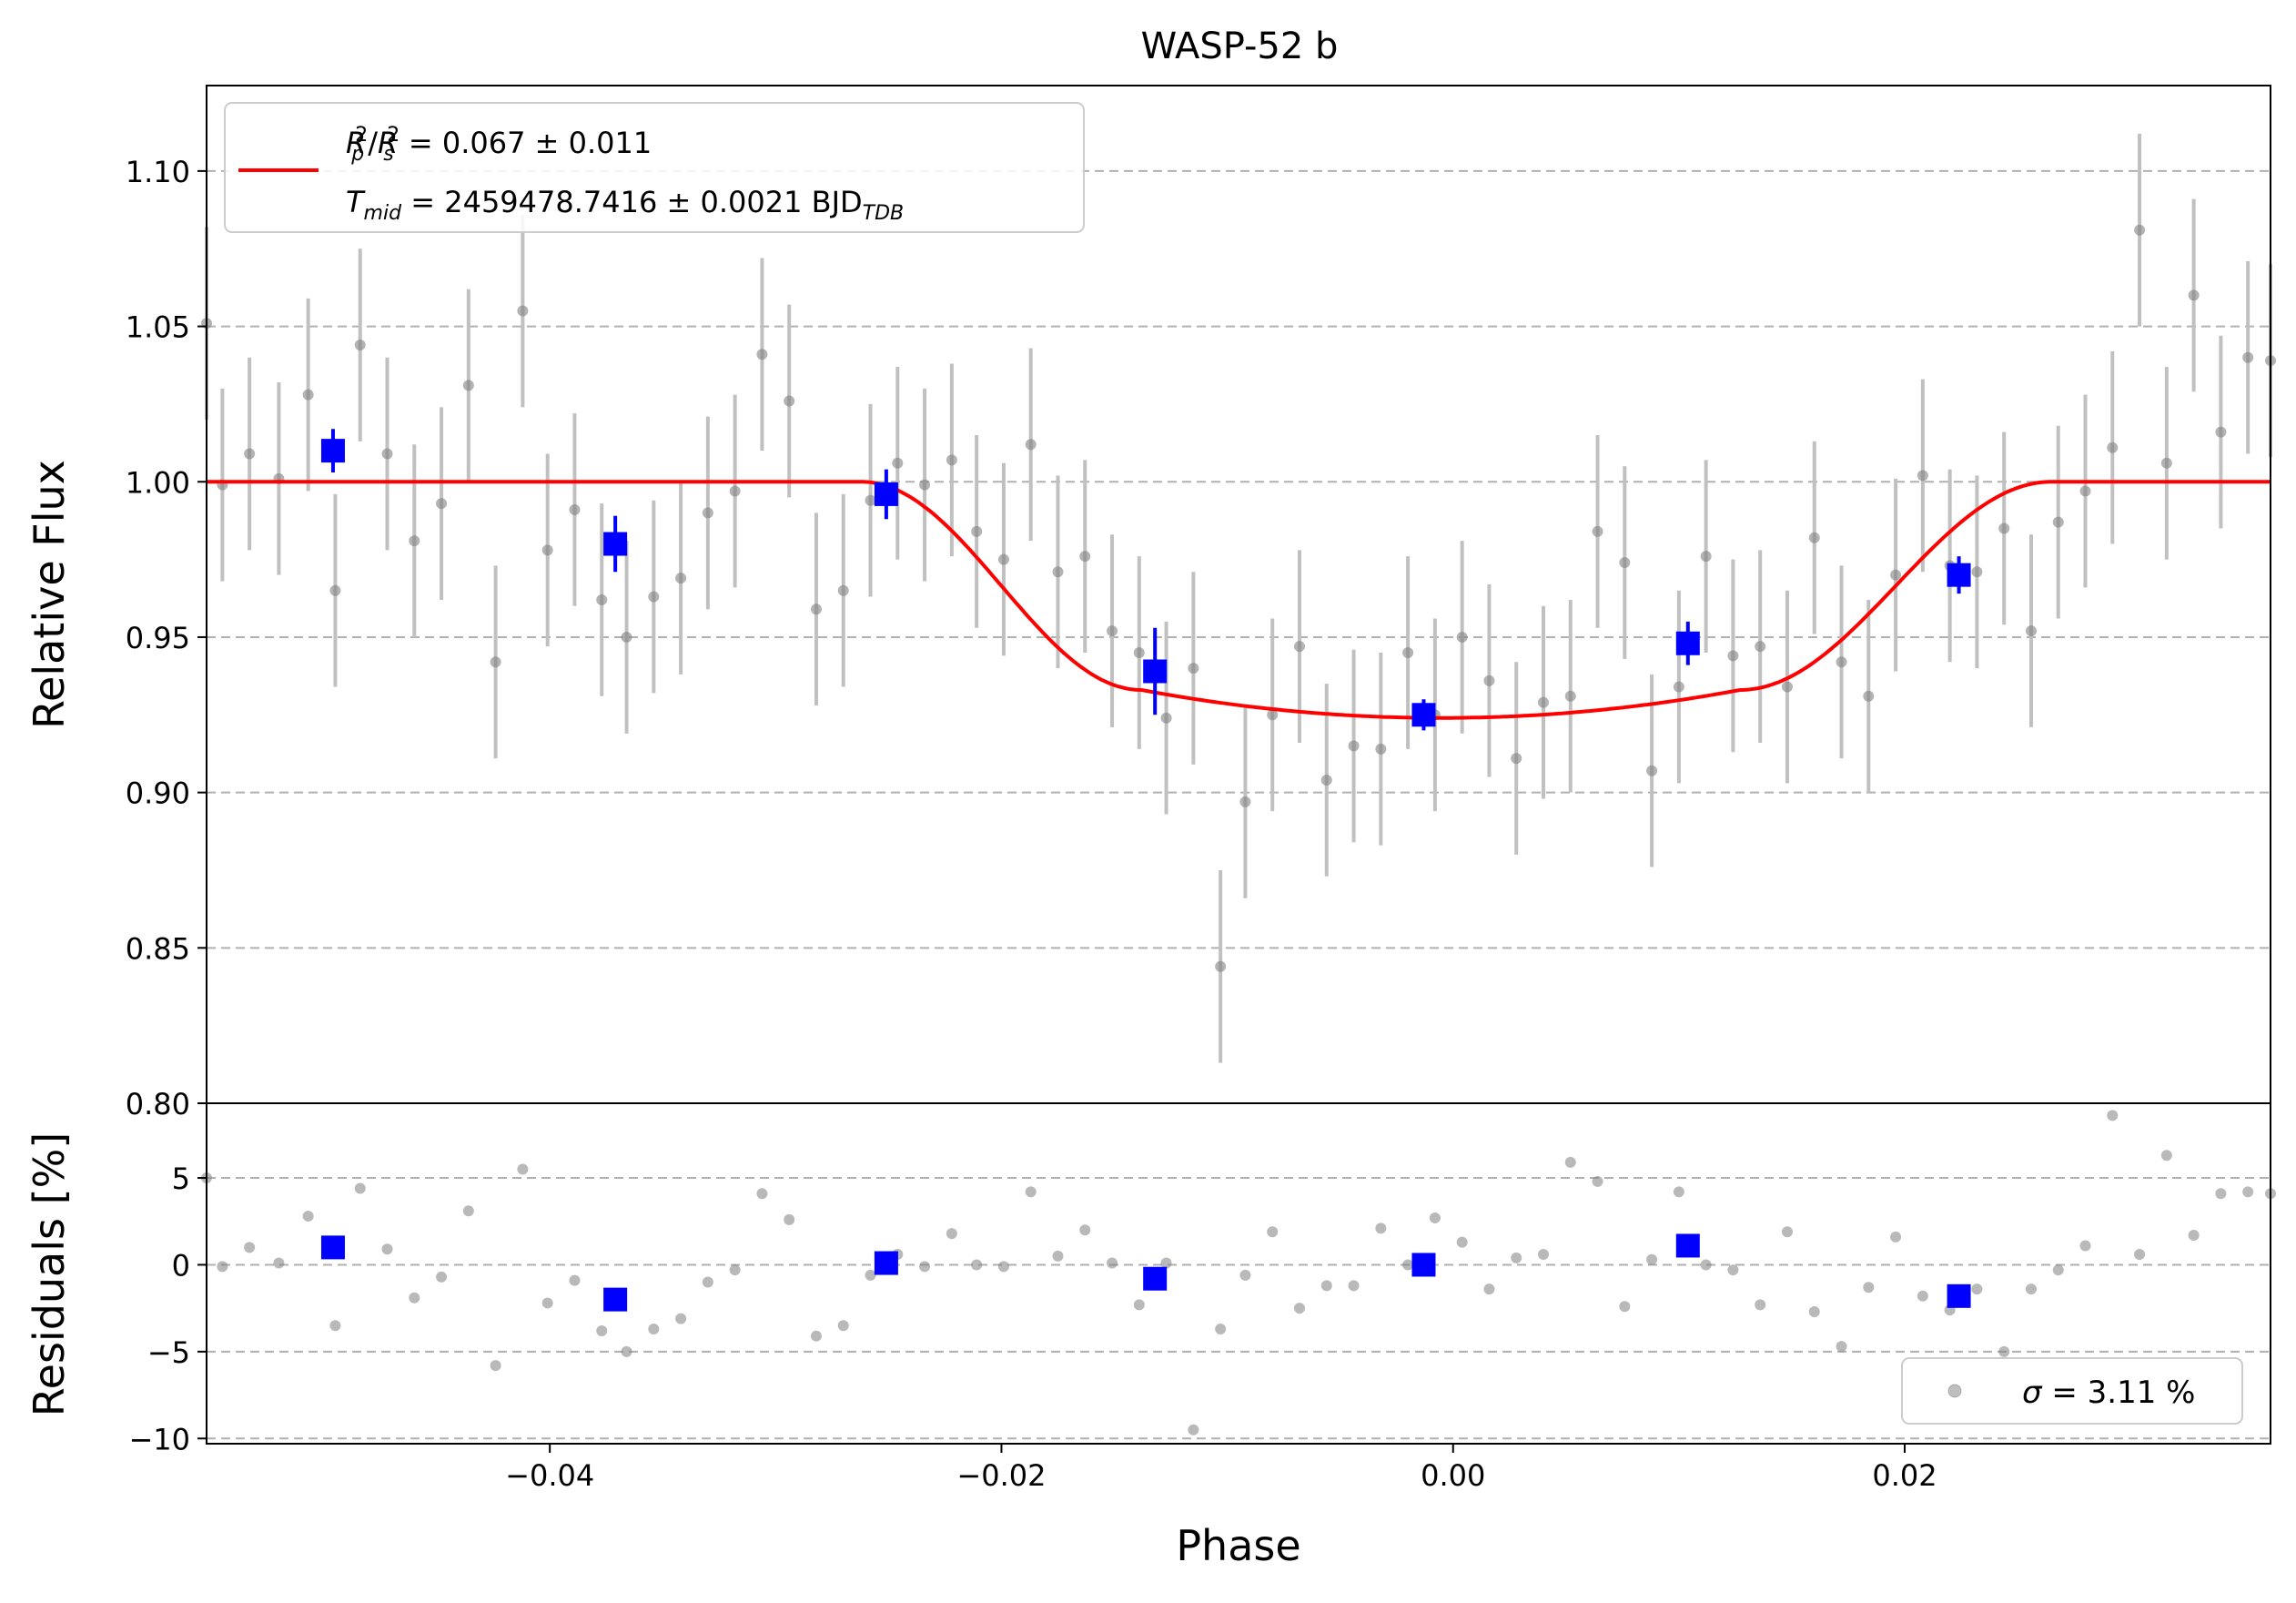 The image size is (2296, 1603). Describe the element at coordinates (2072, 1391) in the screenshot. I see `residual-legend-box` at that location.